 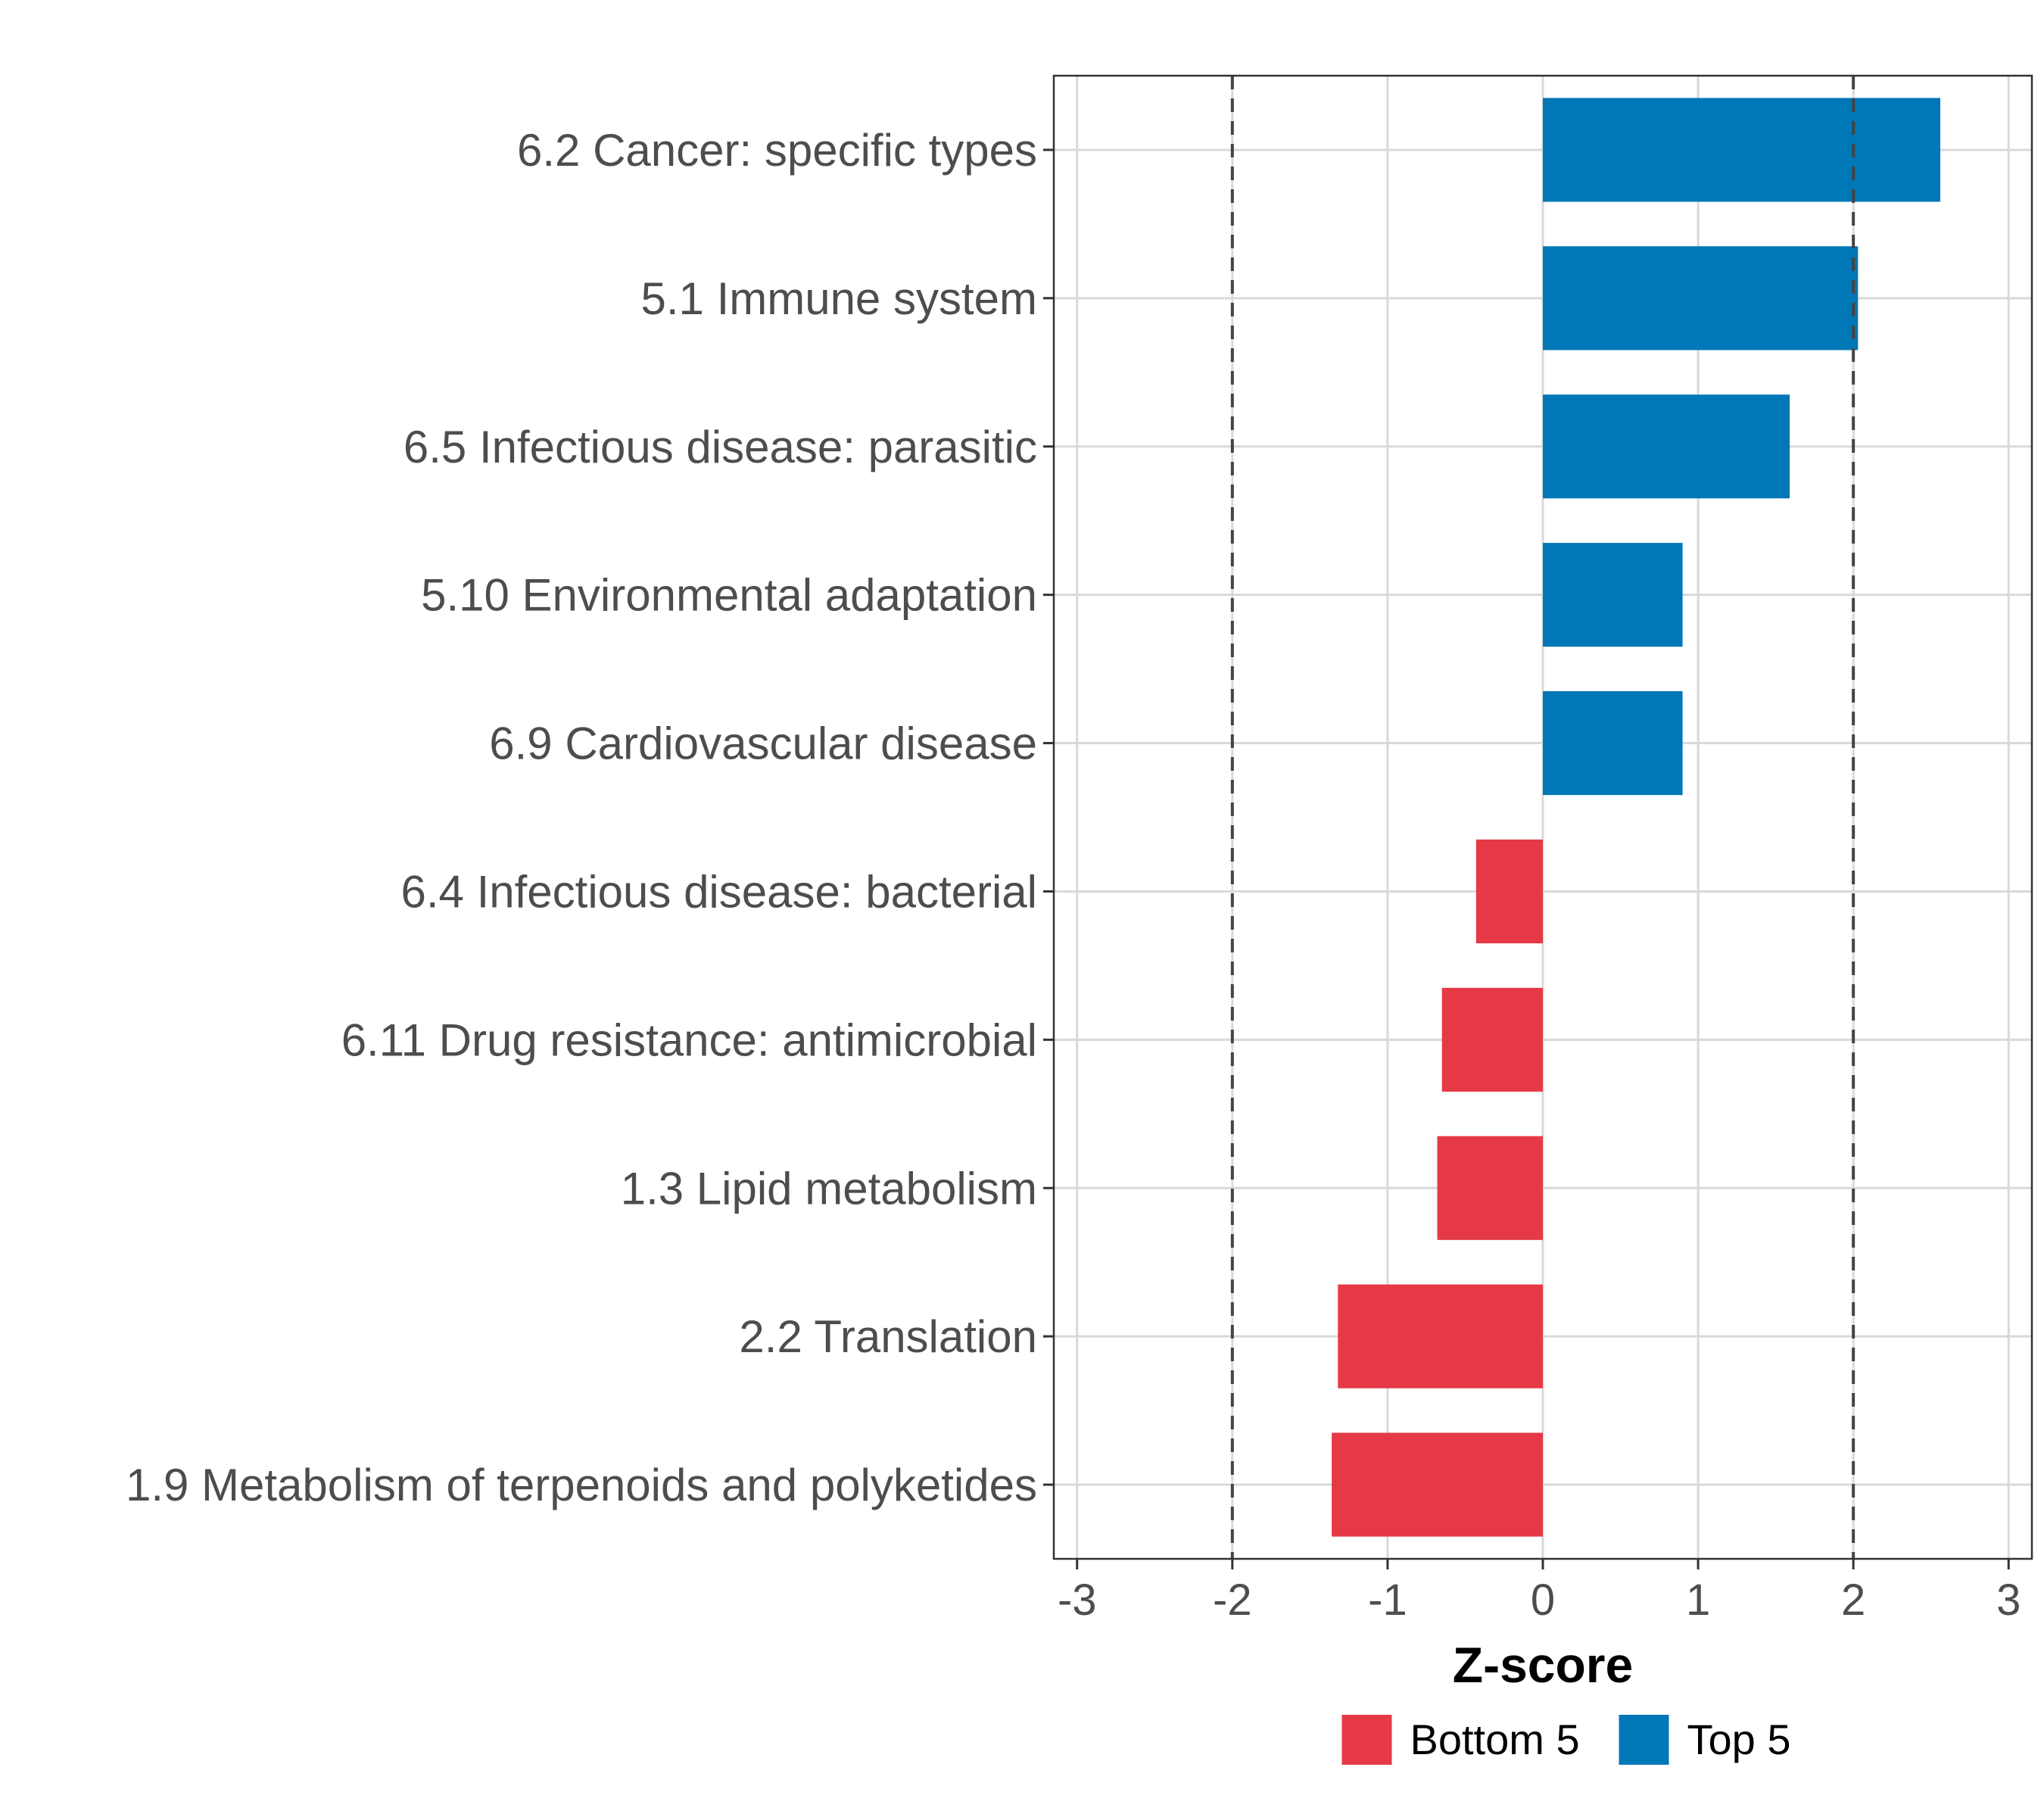 I want to click on x-tick-label: -3, so click(x=1077, y=1600).